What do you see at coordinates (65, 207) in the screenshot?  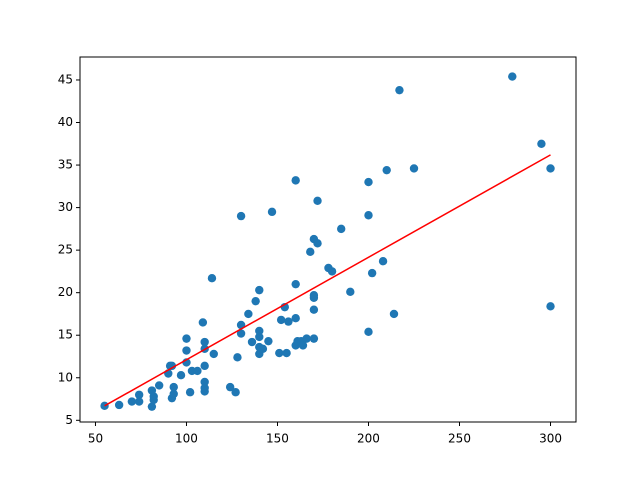 I see `y-tick-label: 30` at bounding box center [65, 207].